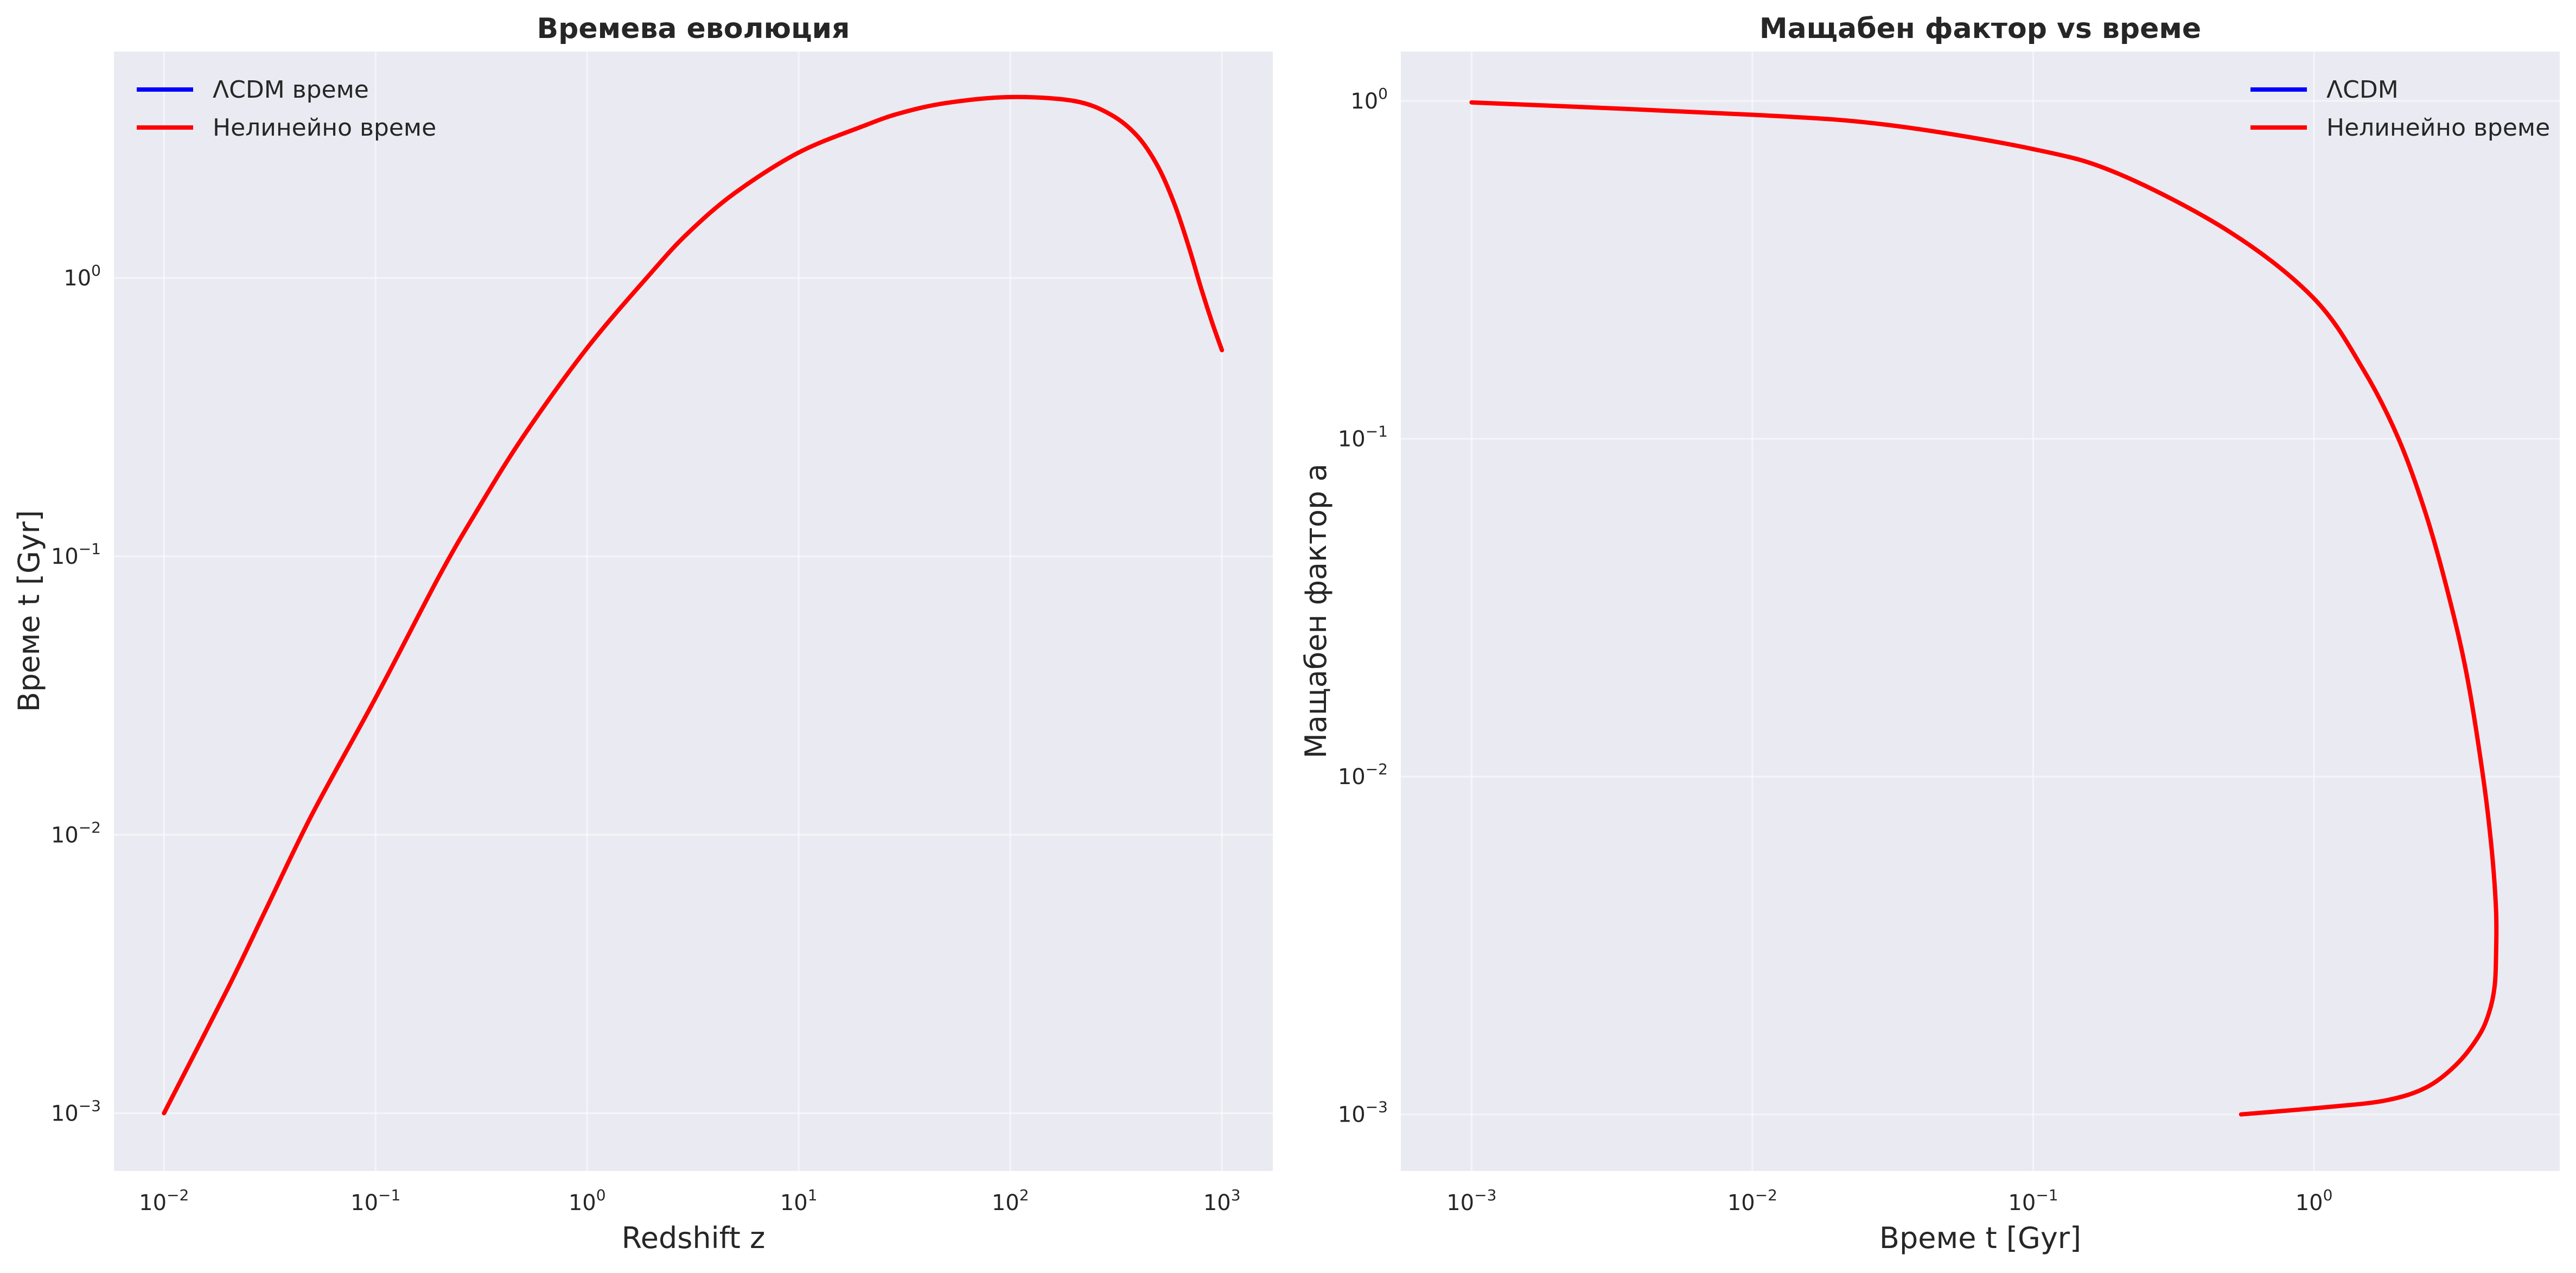 The width and height of the screenshot is (2576, 1273). I want to click on chart-title: Мащабен фактор vs време, so click(1980, 28).